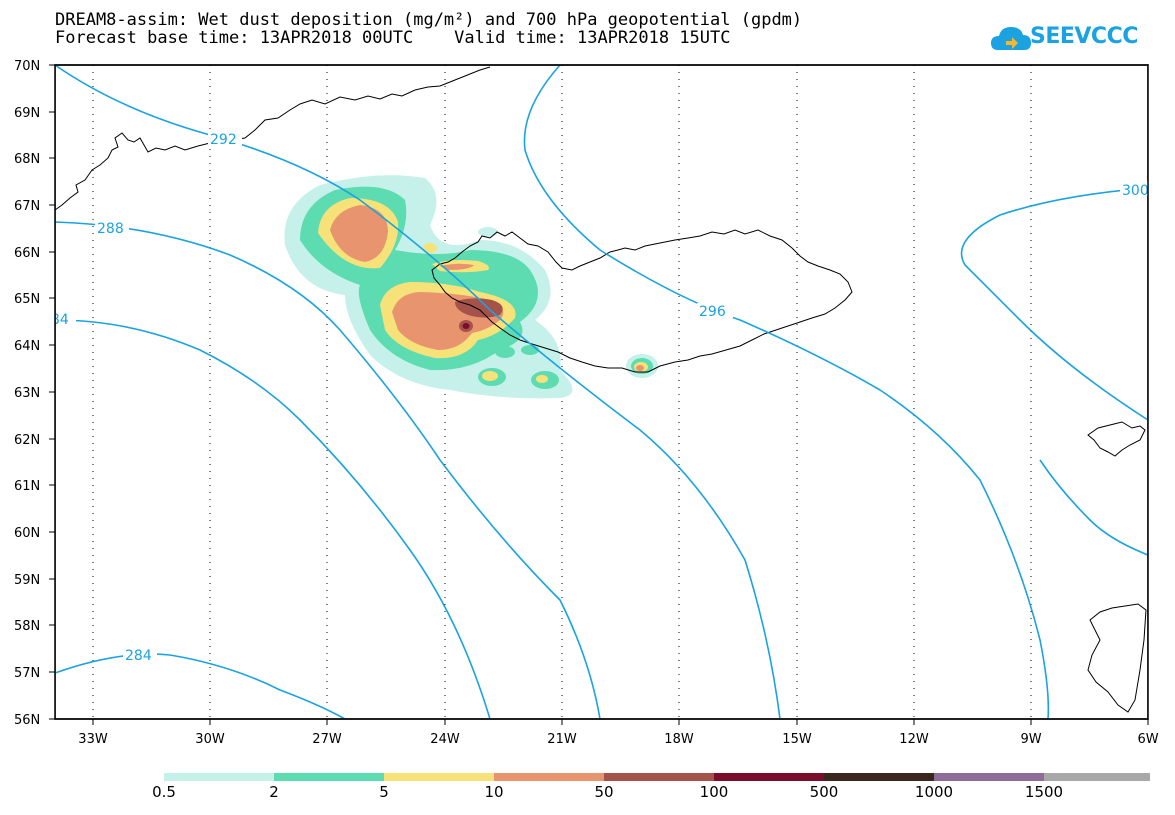 The height and width of the screenshot is (815, 1175). Describe the element at coordinates (679, 739) in the screenshot. I see `lon-label: 18W` at that location.